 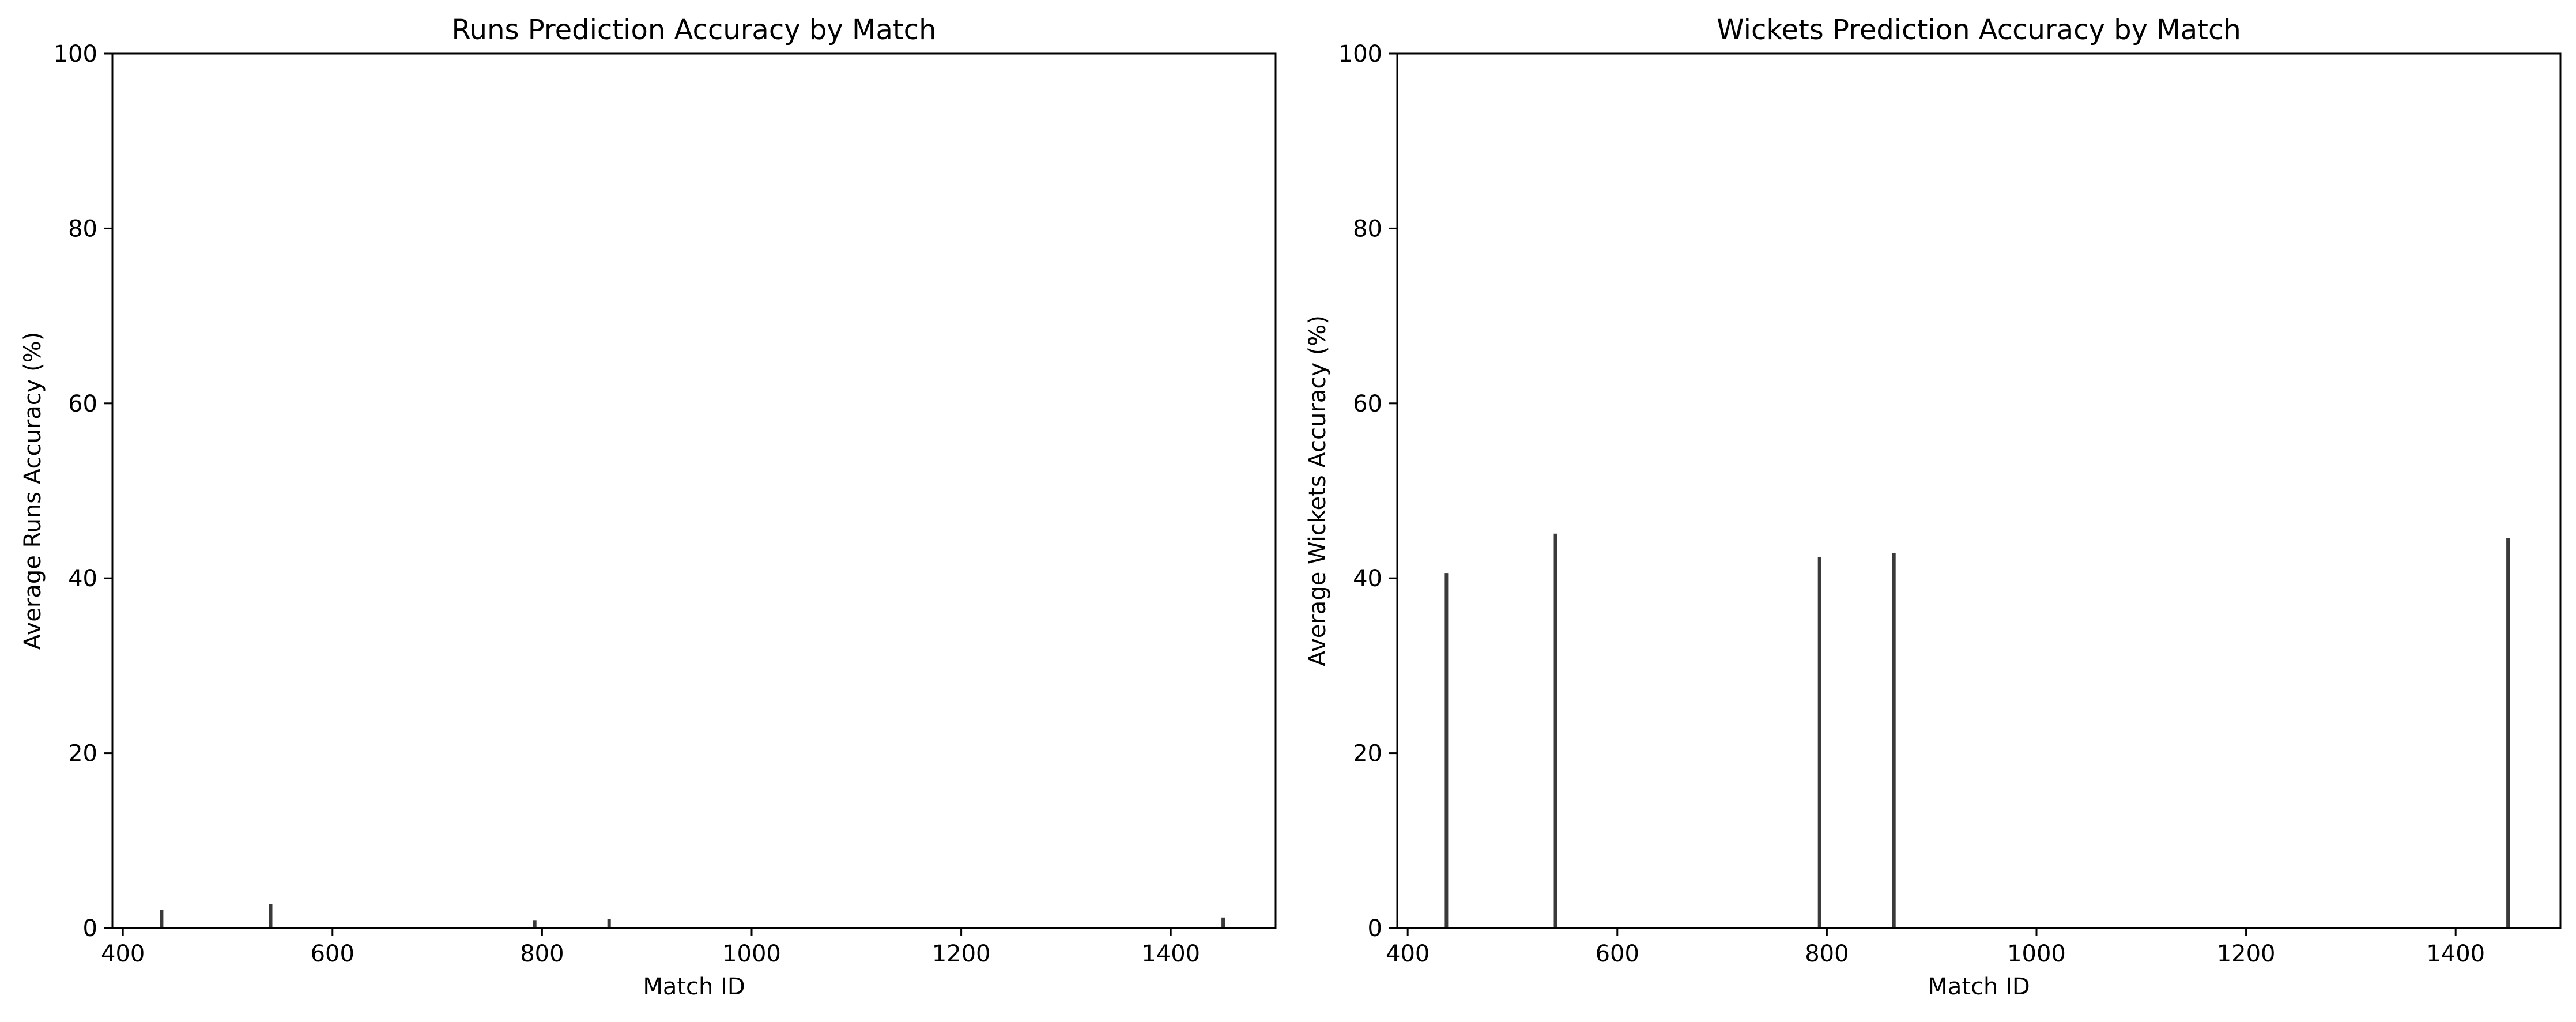 I want to click on y-axis-label: Average Runs Accuracy (%), so click(x=33, y=491).